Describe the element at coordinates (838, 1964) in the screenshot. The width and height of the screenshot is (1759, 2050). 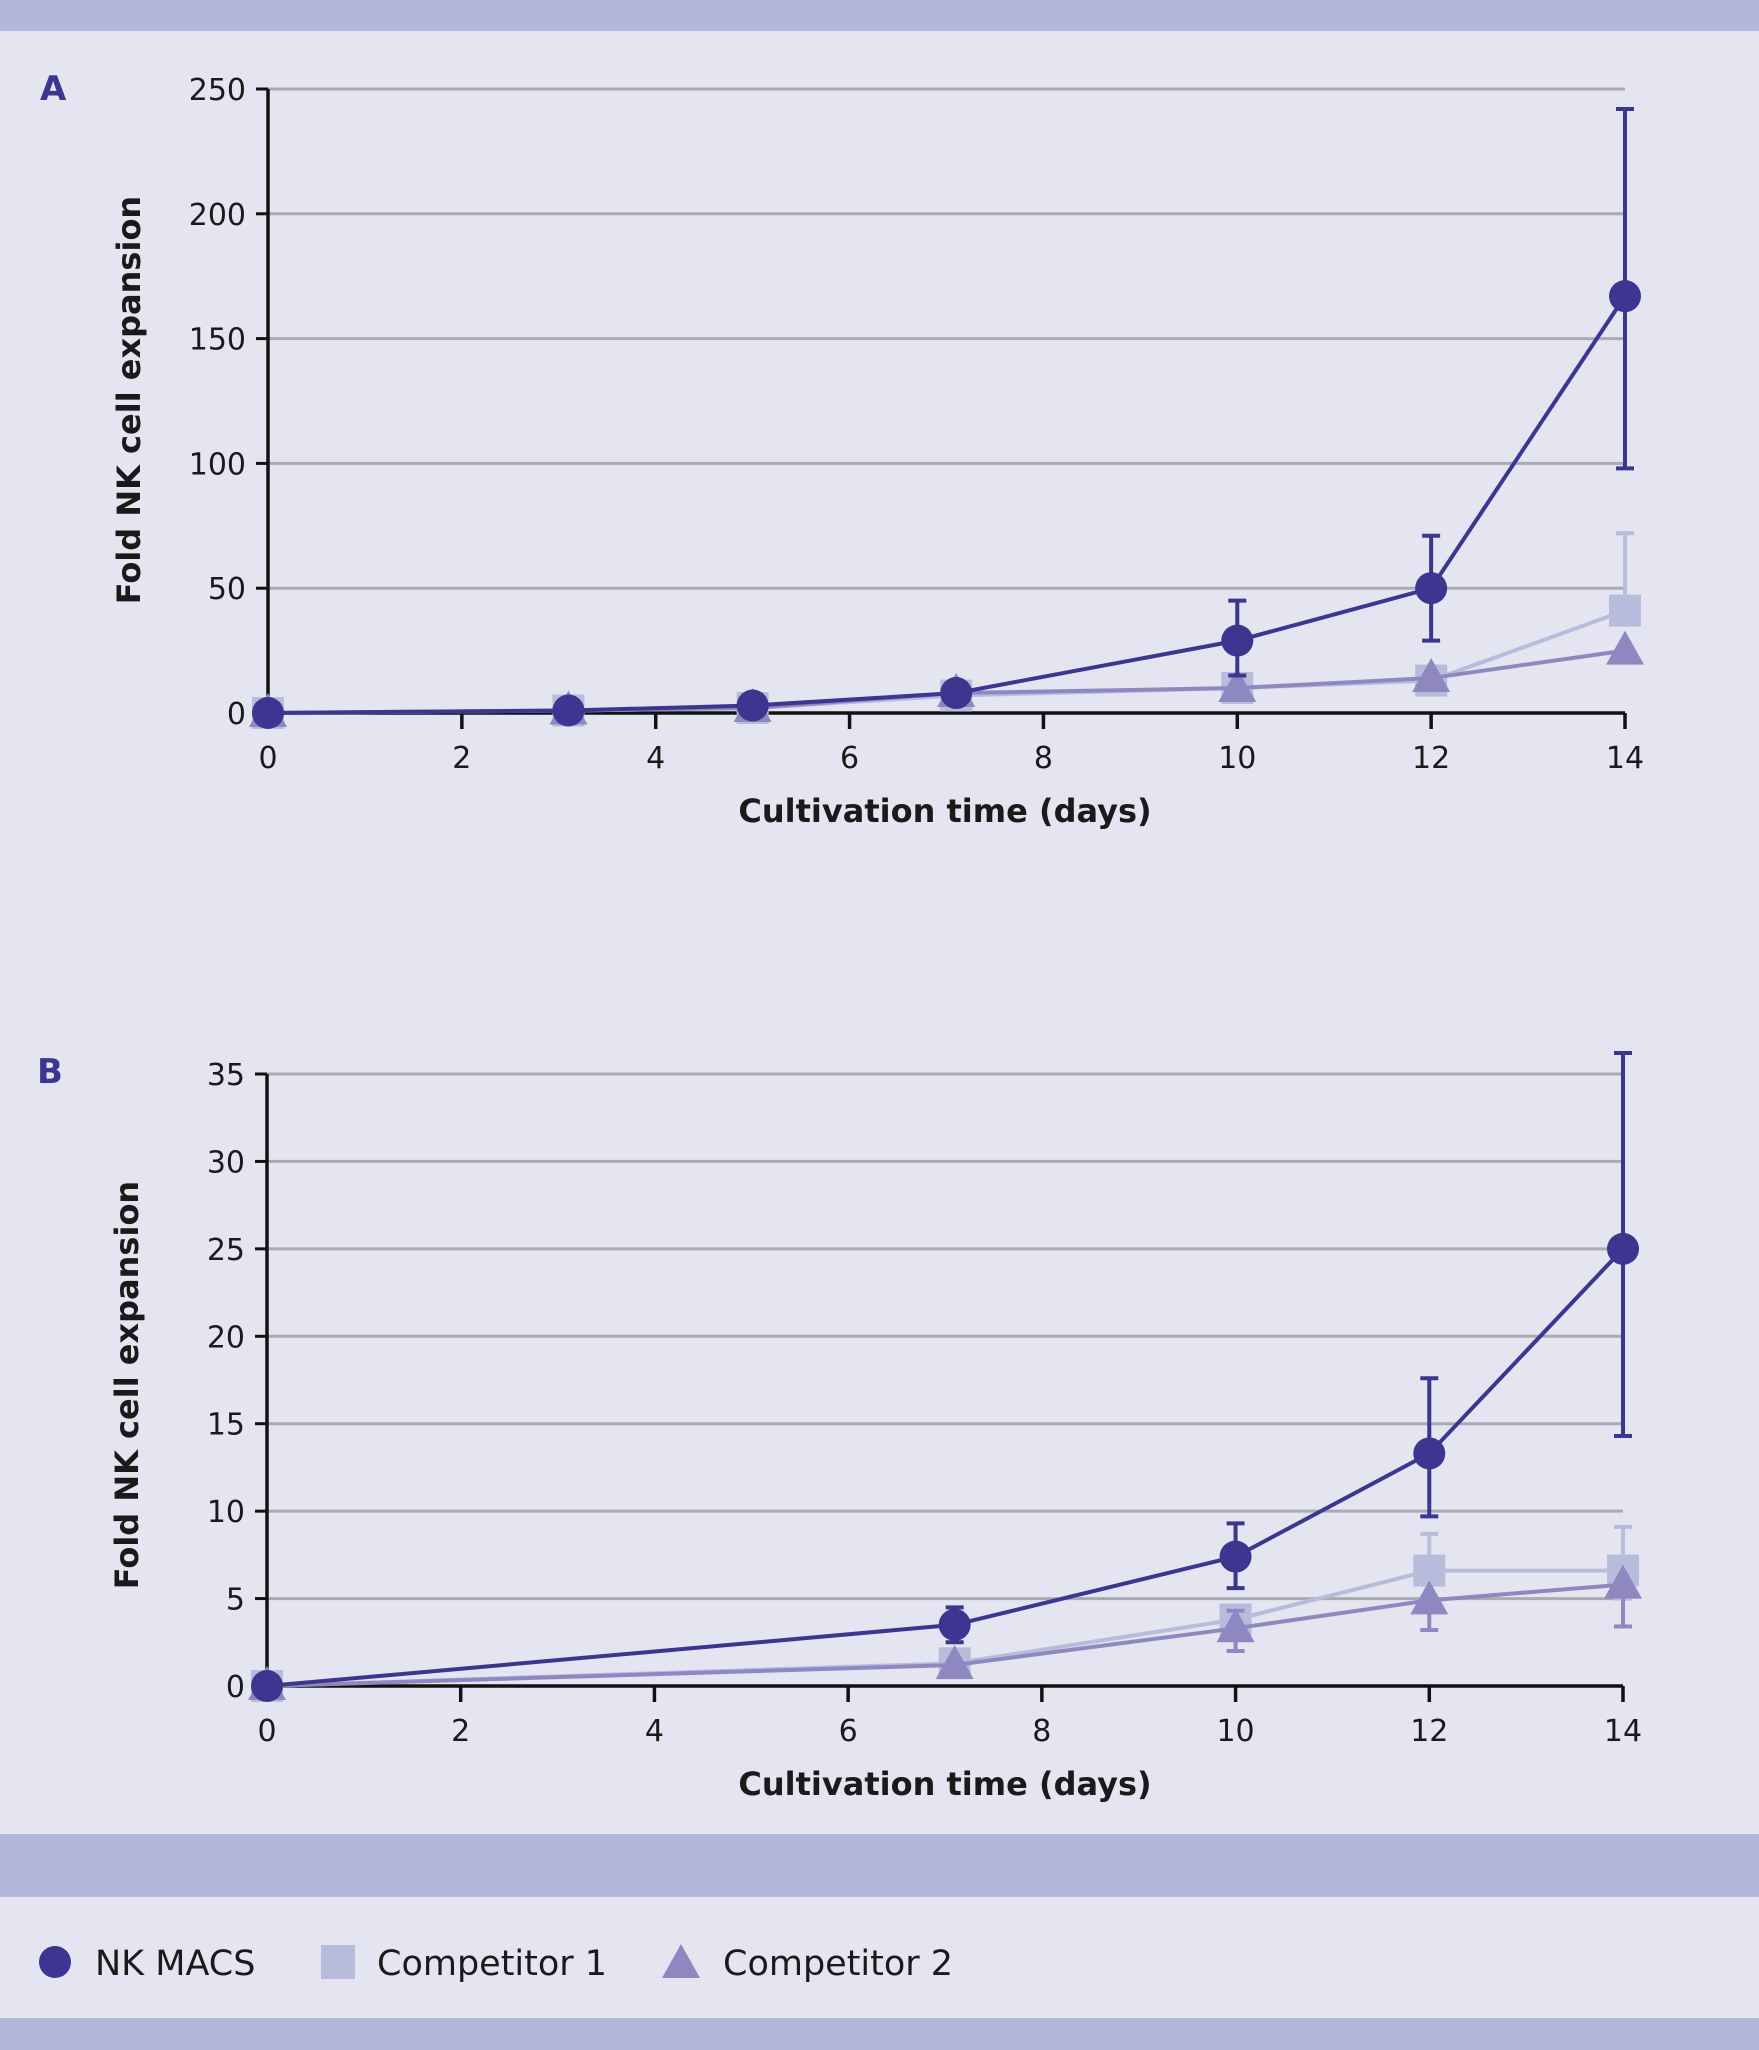
I see `legend-competitor-2-label: Competitor 2` at that location.